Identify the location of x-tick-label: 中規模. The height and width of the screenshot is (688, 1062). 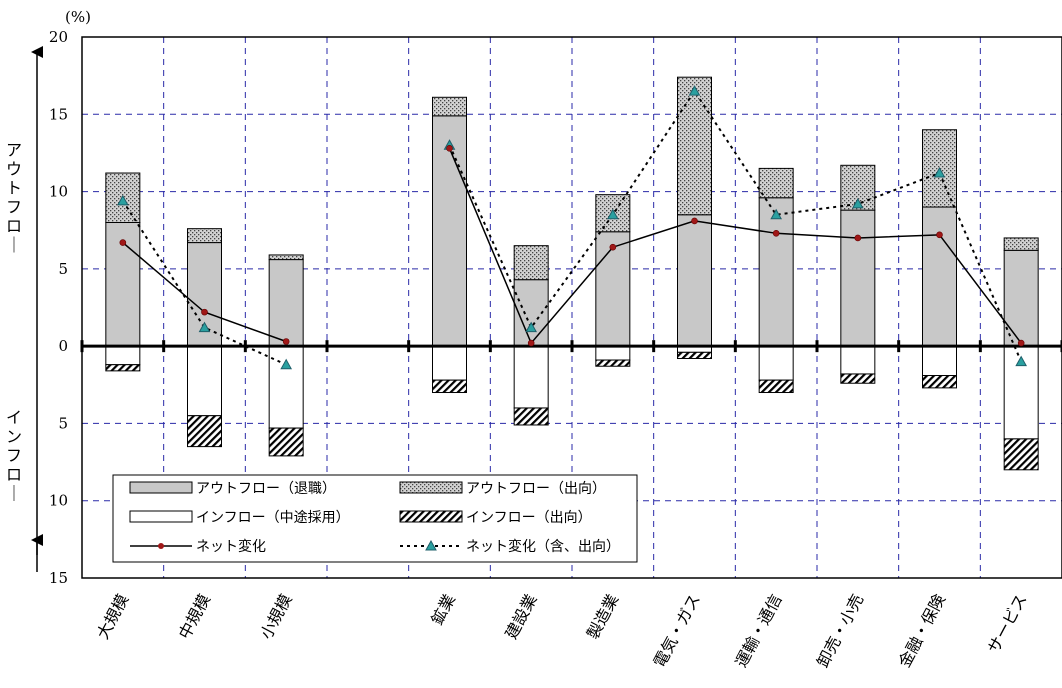
(194, 616).